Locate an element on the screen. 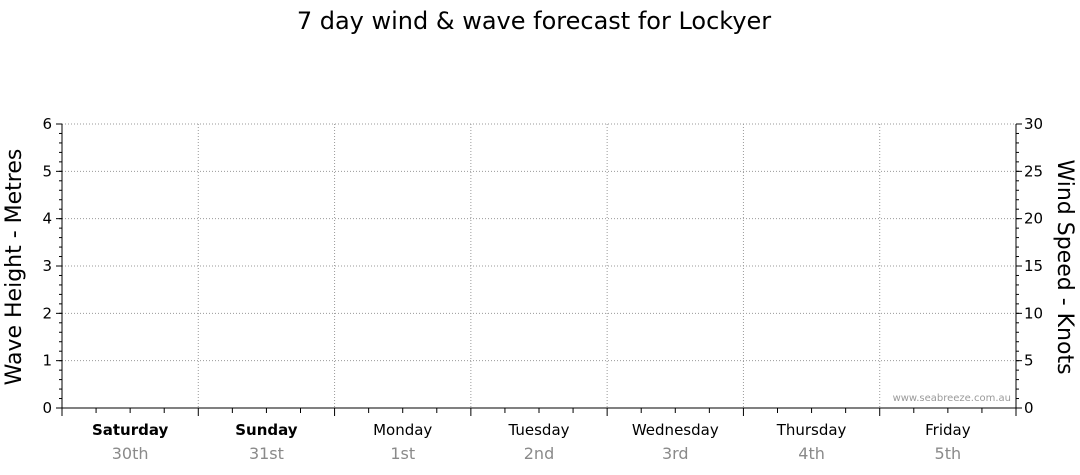 This screenshot has width=1080, height=475. day-name-label: Friday is located at coordinates (948, 430).